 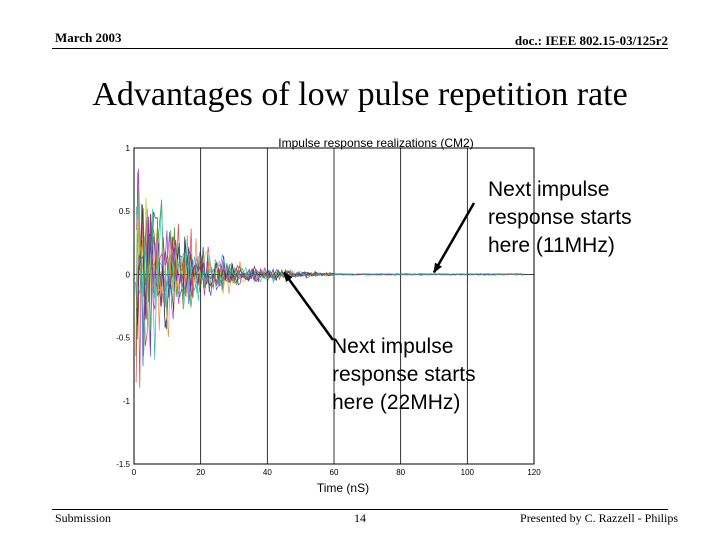 I want to click on y-tick-label: -0.5, so click(x=123, y=338).